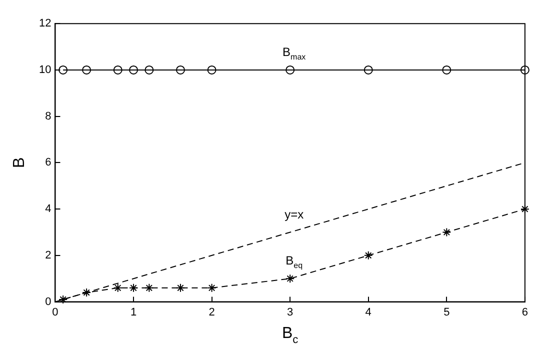  What do you see at coordinates (368, 312) in the screenshot?
I see `x-tick-label: 4` at bounding box center [368, 312].